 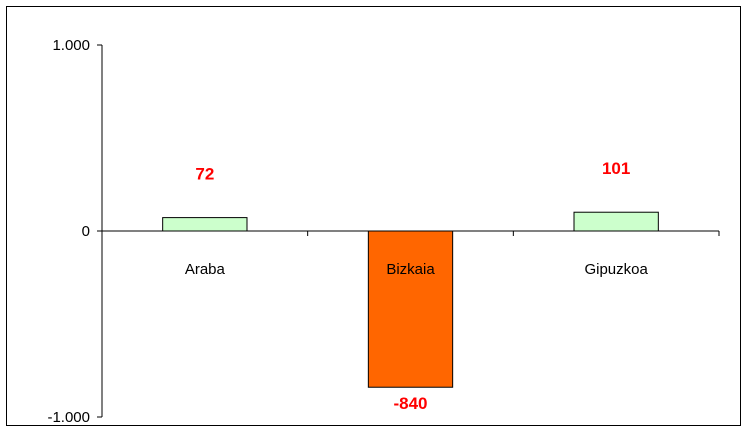 I want to click on data-label: 72, so click(x=204, y=174).